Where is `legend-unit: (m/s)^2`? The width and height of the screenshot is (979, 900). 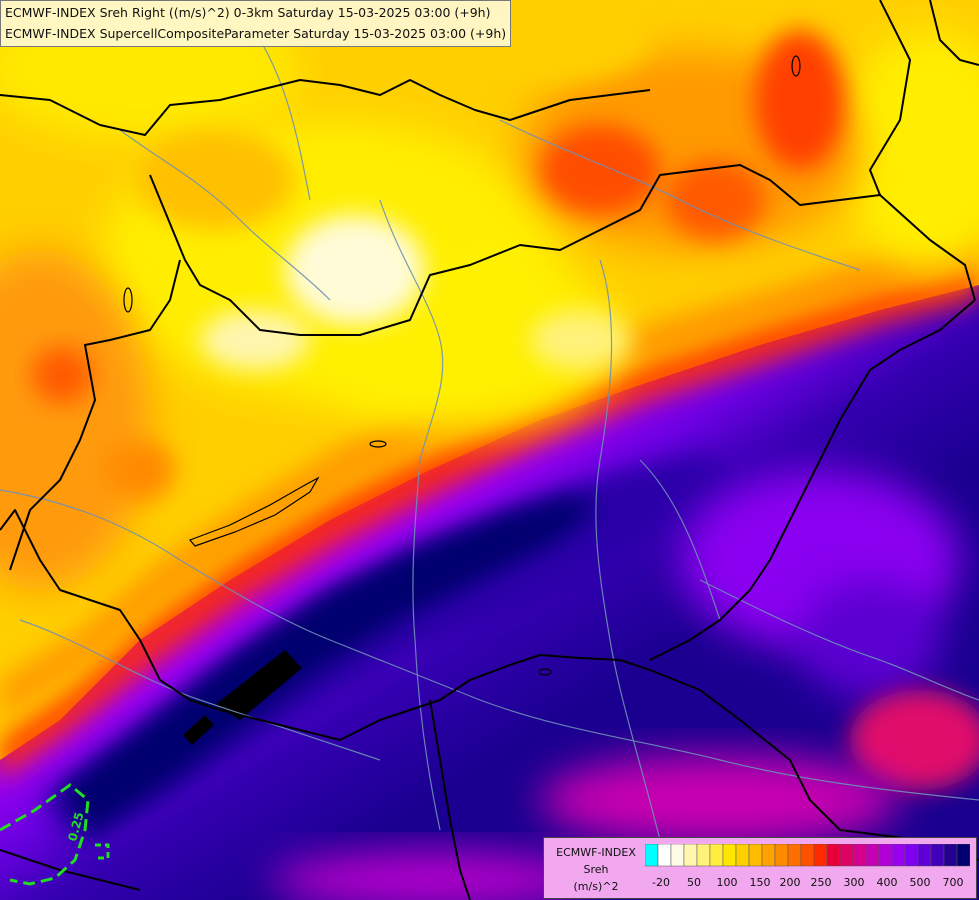 legend-unit: (m/s)^2 is located at coordinates (596, 886).